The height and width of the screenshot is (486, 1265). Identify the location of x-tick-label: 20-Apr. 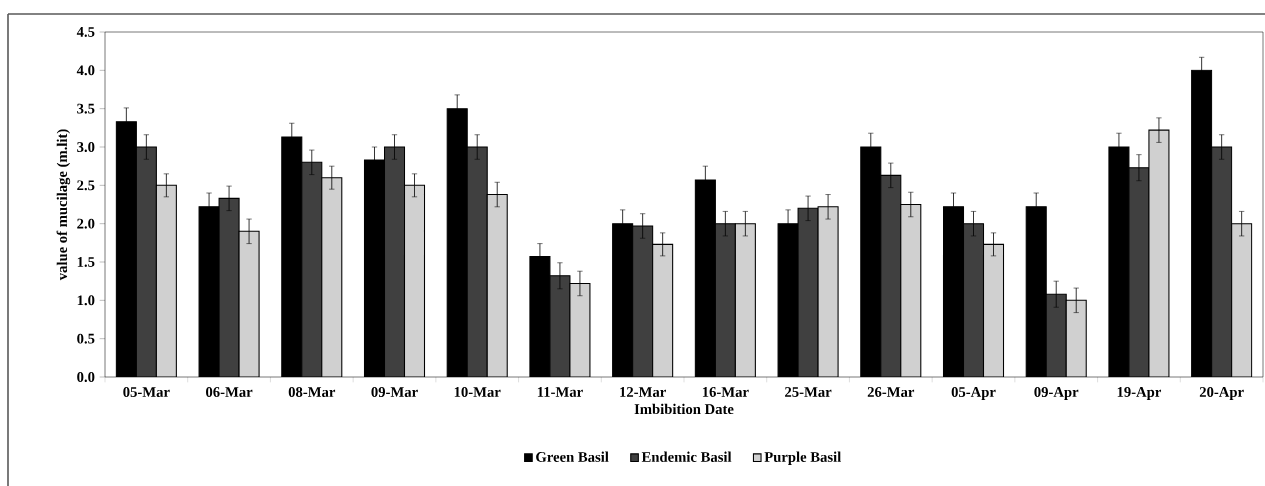
(1221, 393).